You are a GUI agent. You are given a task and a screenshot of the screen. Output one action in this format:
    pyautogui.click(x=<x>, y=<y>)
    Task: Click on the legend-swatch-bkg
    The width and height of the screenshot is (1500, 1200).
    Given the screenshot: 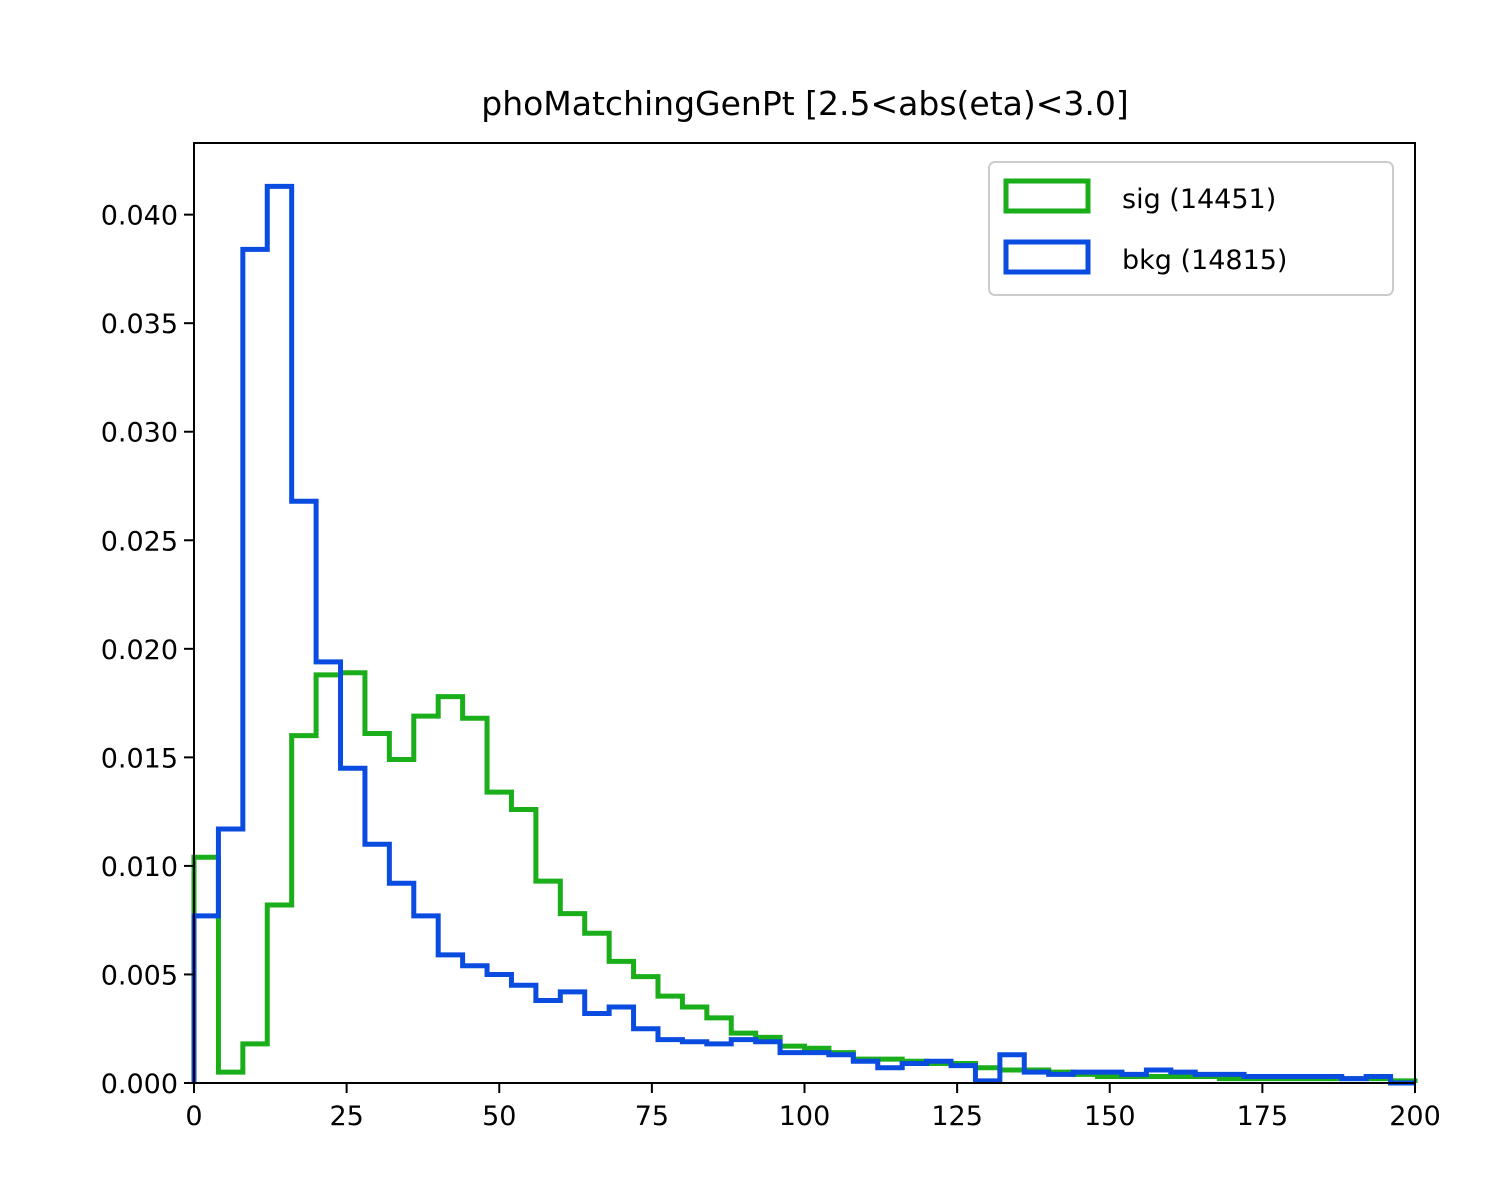 What is the action you would take?
    pyautogui.click(x=1047, y=257)
    